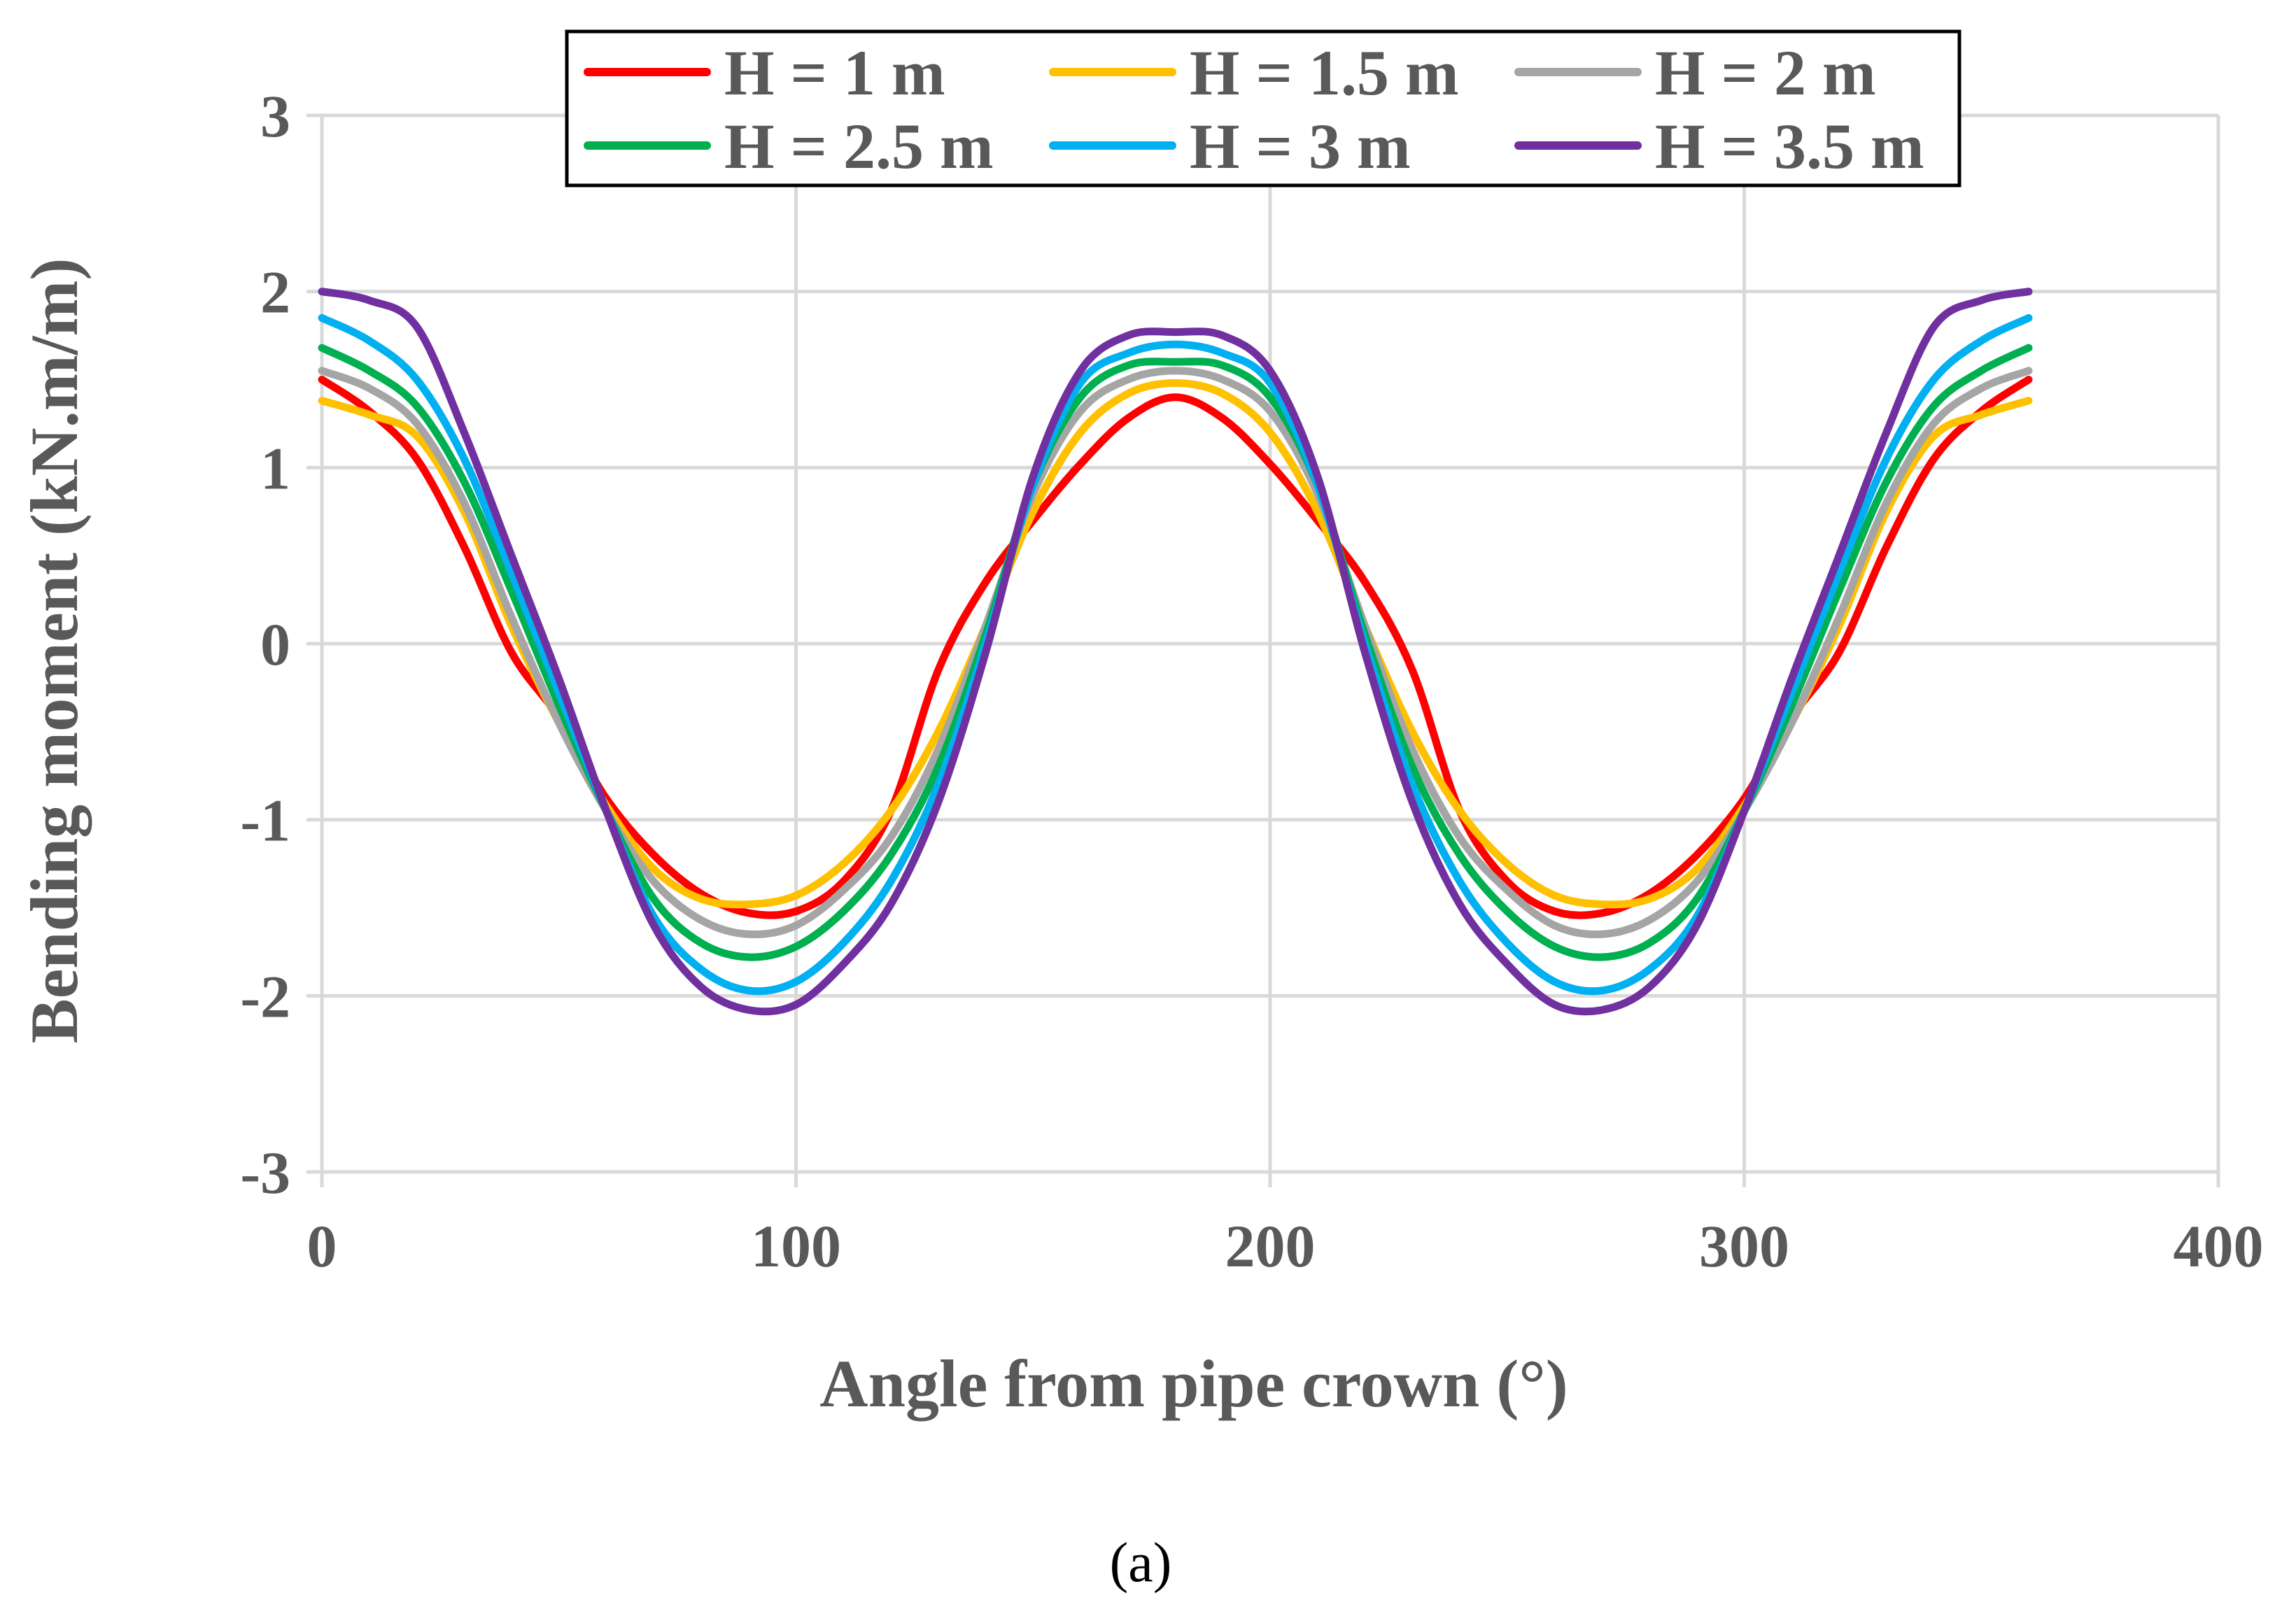 Image resolution: width=2296 pixels, height=1612 pixels. Describe the element at coordinates (834, 72) in the screenshot. I see `legend-entry-label: H = 1 m` at that location.